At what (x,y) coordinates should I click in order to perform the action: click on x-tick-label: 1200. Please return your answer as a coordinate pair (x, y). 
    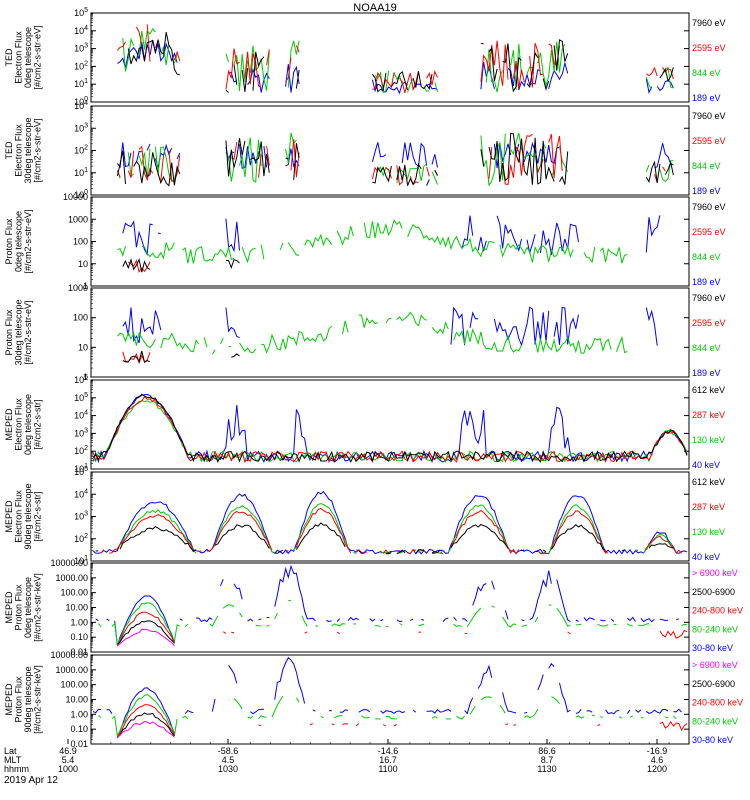
    Looking at the image, I should click on (657, 769).